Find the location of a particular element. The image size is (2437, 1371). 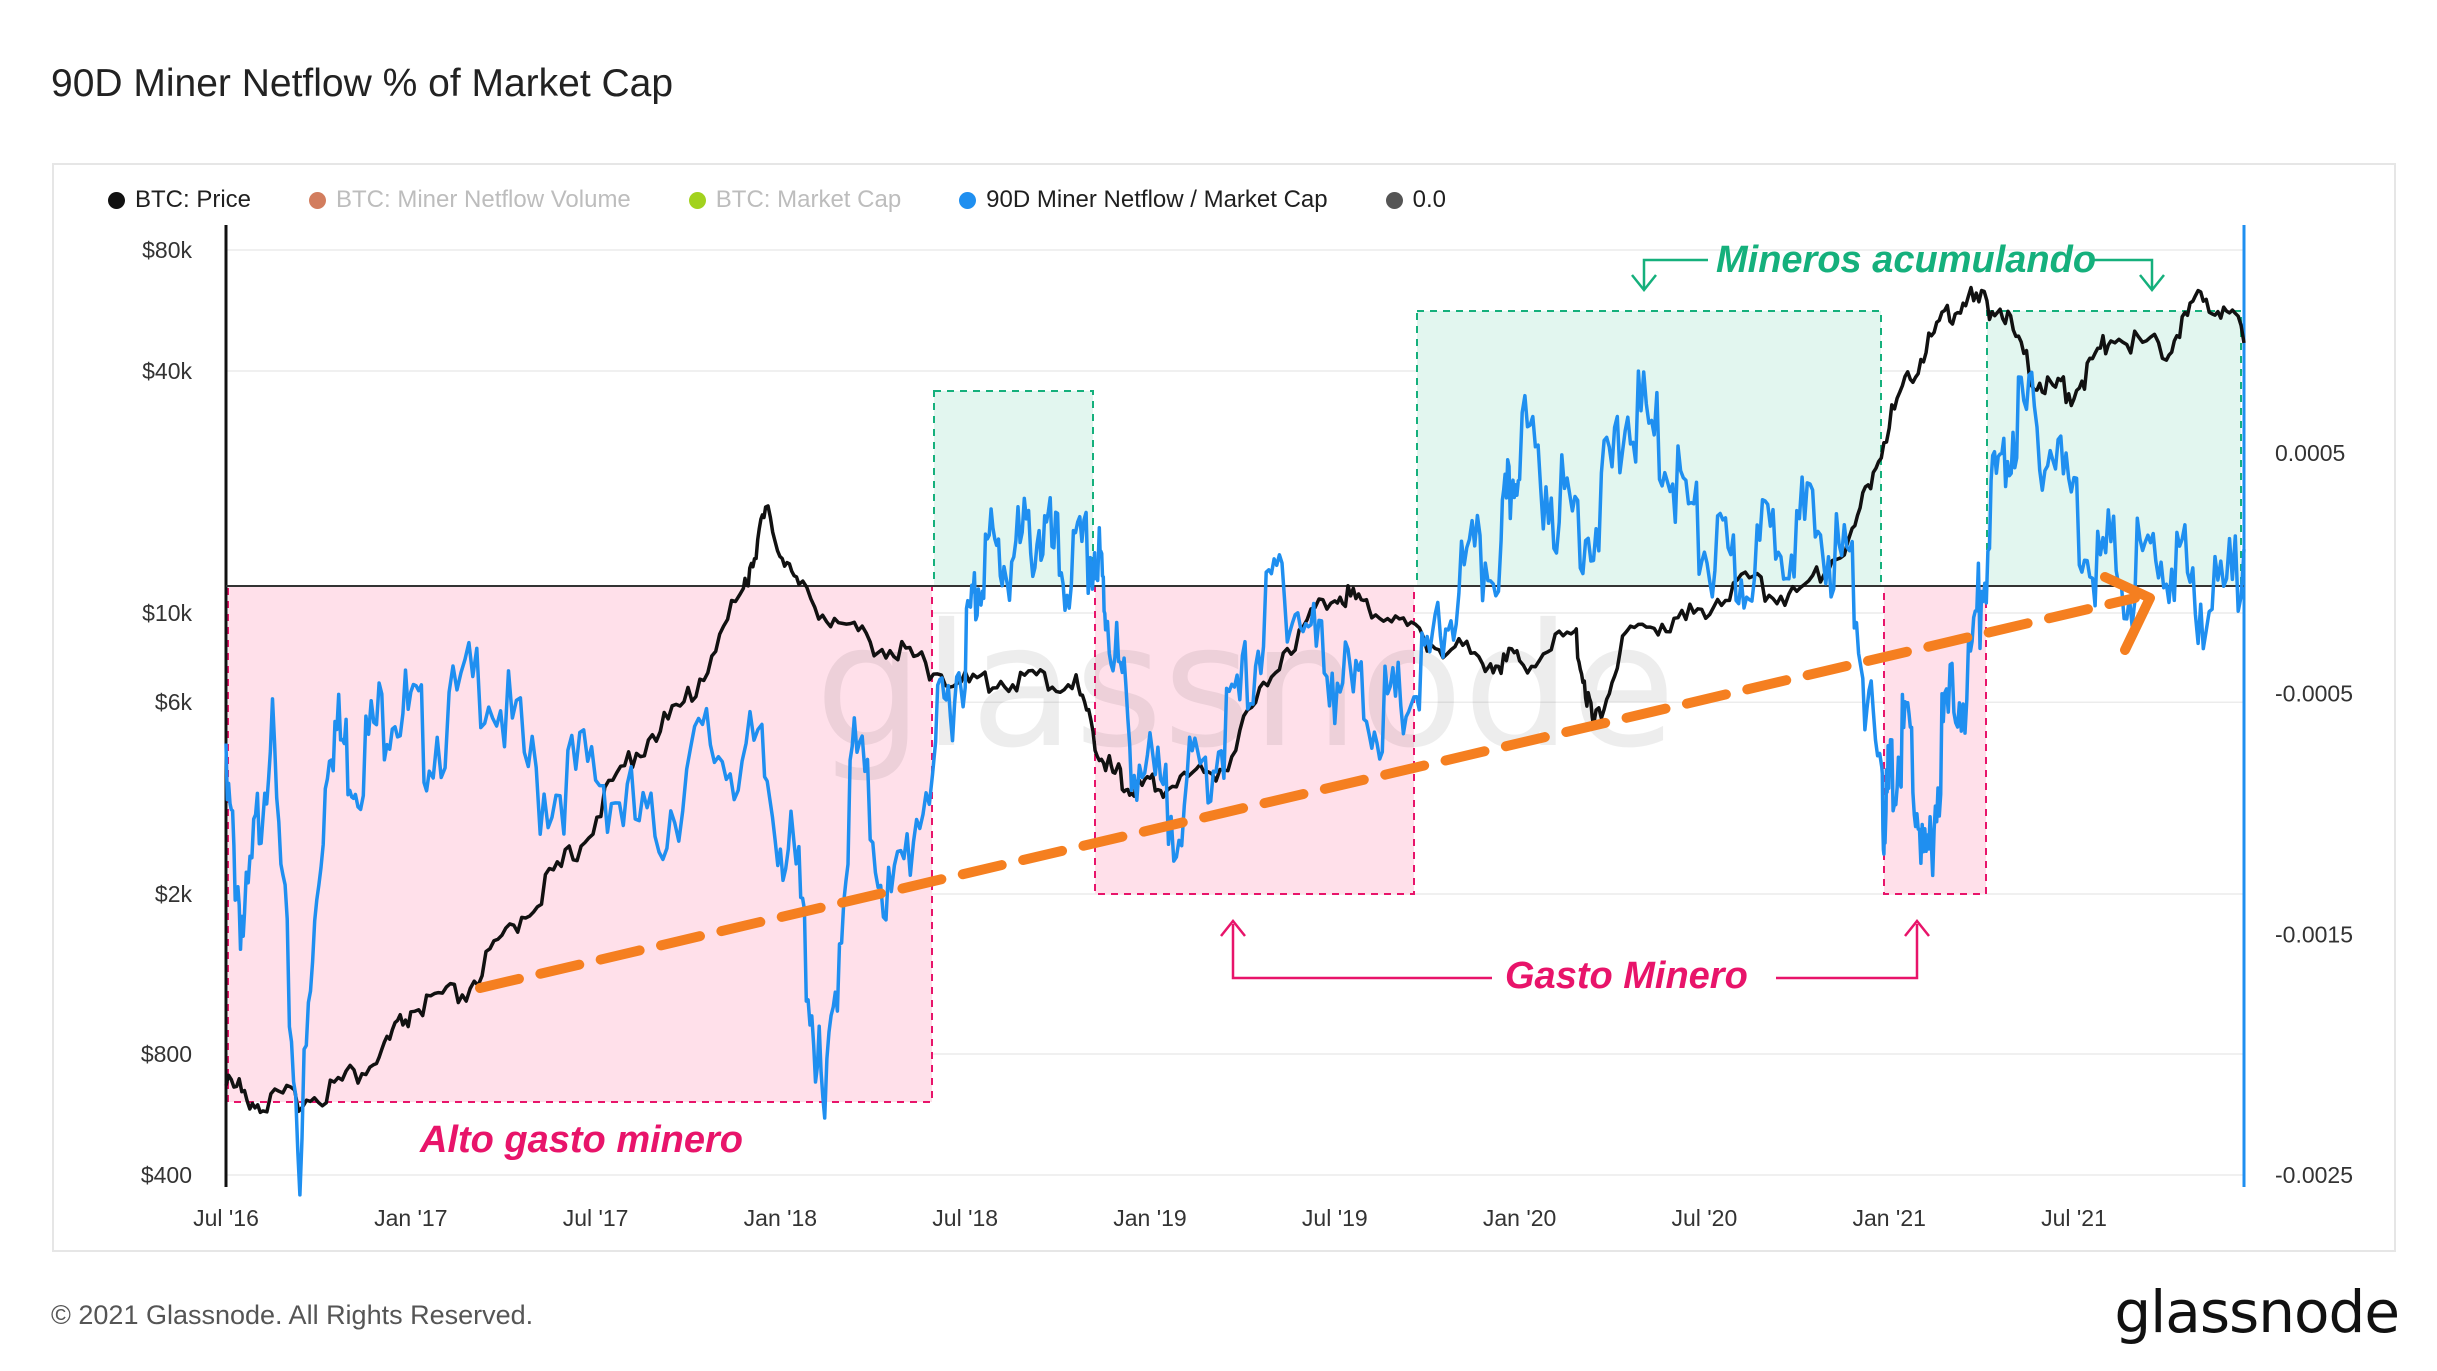

y-left-tick: $2k is located at coordinates (174, 894).